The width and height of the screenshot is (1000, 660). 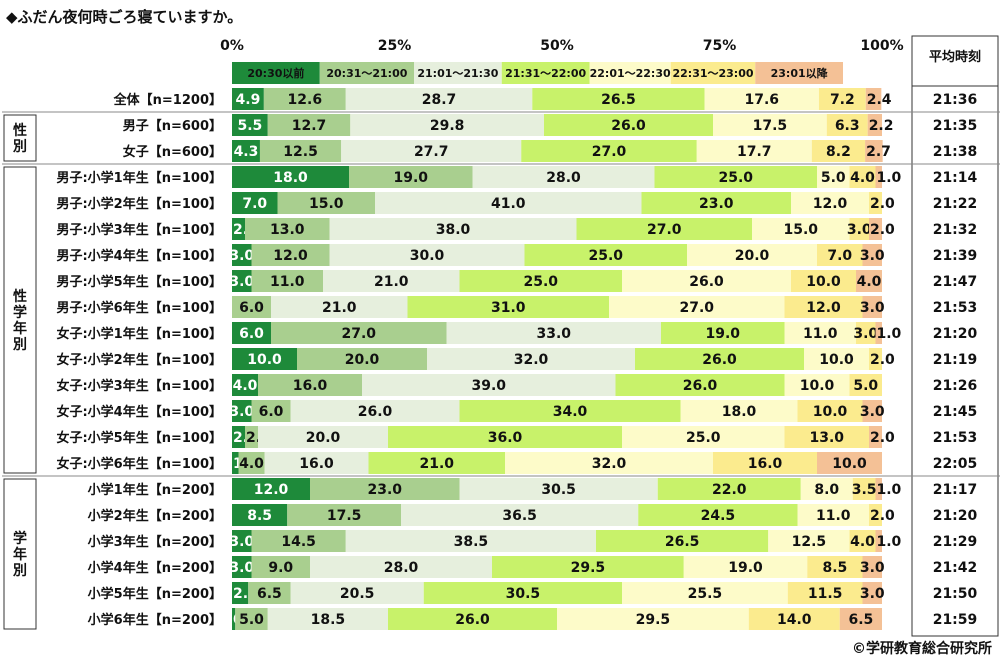 What do you see at coordinates (955, 386) in the screenshot?
I see `average-time: 21:26` at bounding box center [955, 386].